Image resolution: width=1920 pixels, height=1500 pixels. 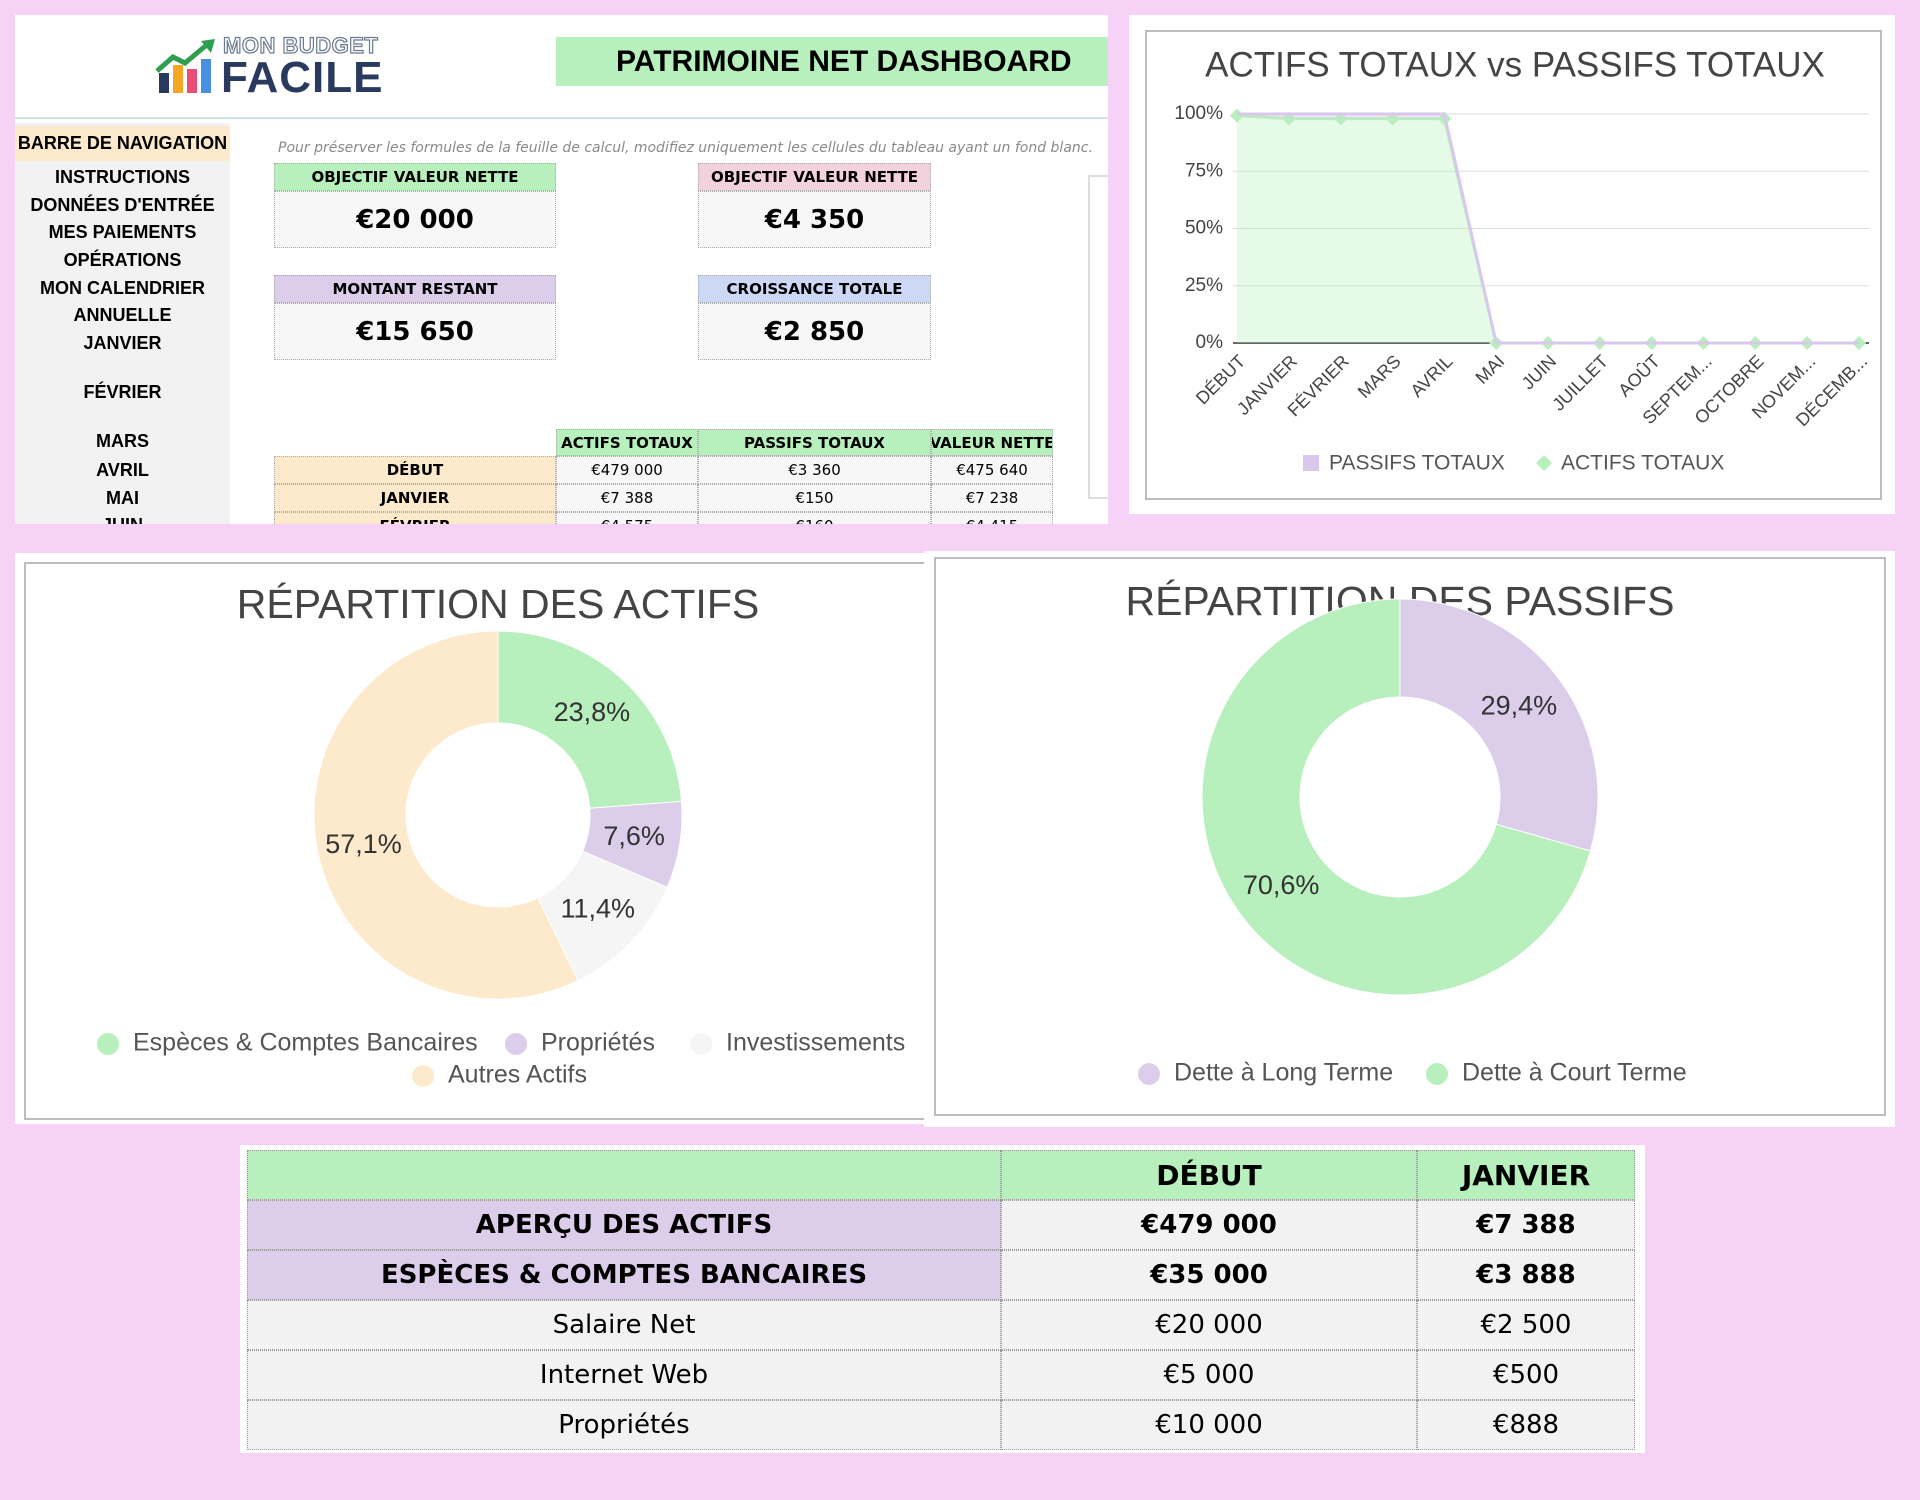 I want to click on header-divider, so click(x=561, y=118).